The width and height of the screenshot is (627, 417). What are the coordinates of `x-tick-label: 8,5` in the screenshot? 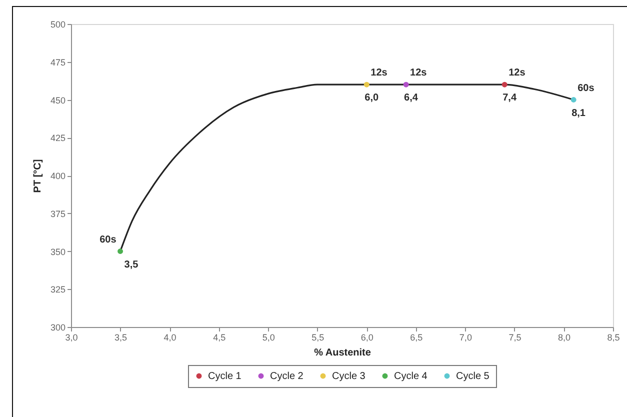 It's located at (613, 337).